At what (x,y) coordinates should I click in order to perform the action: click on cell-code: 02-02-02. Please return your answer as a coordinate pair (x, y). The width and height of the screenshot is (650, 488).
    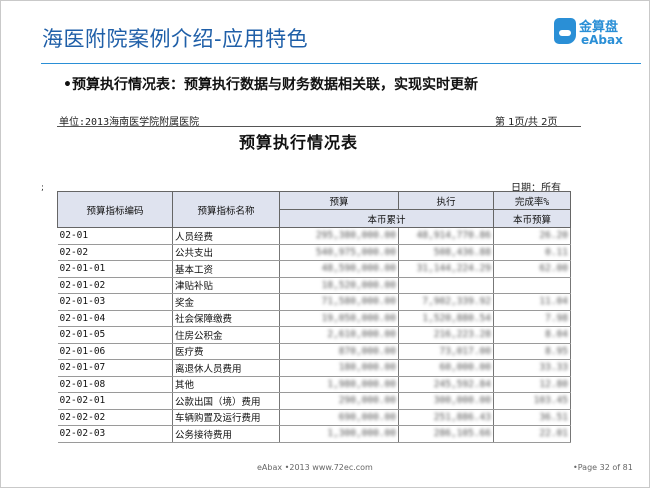
    Looking at the image, I should click on (115, 417).